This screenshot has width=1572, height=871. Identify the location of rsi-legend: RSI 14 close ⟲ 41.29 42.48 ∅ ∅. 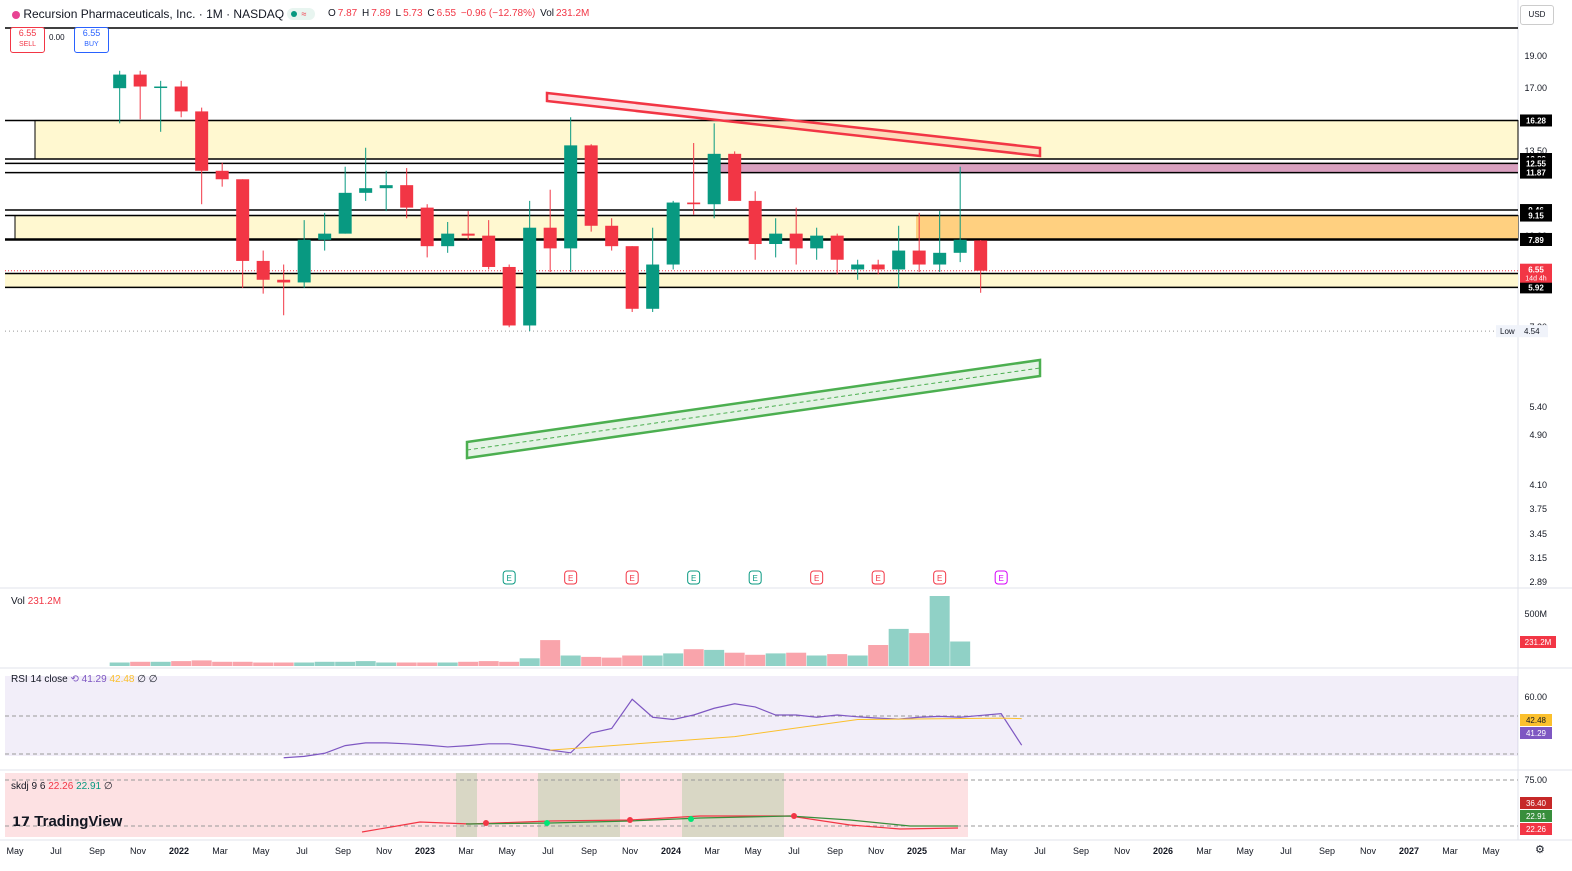
(84, 679).